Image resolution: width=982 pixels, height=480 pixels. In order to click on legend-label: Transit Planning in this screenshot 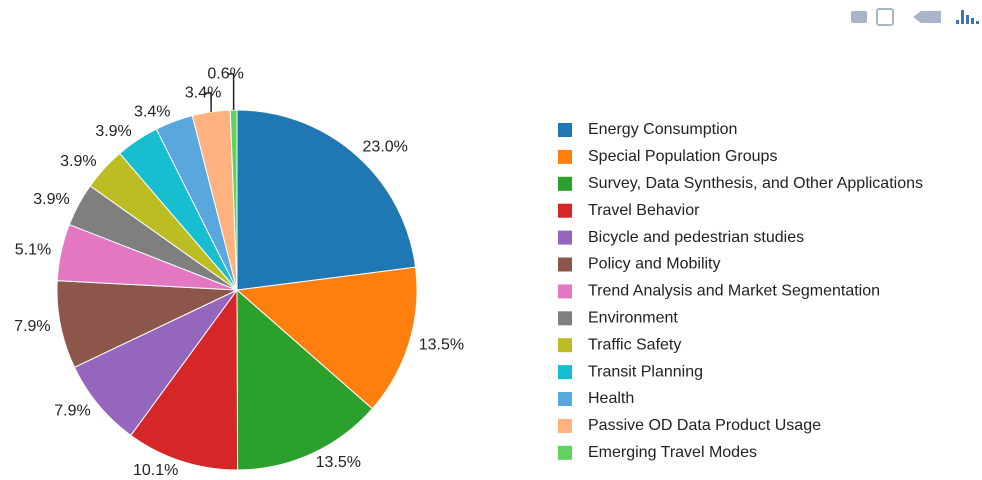, I will do `click(645, 371)`.